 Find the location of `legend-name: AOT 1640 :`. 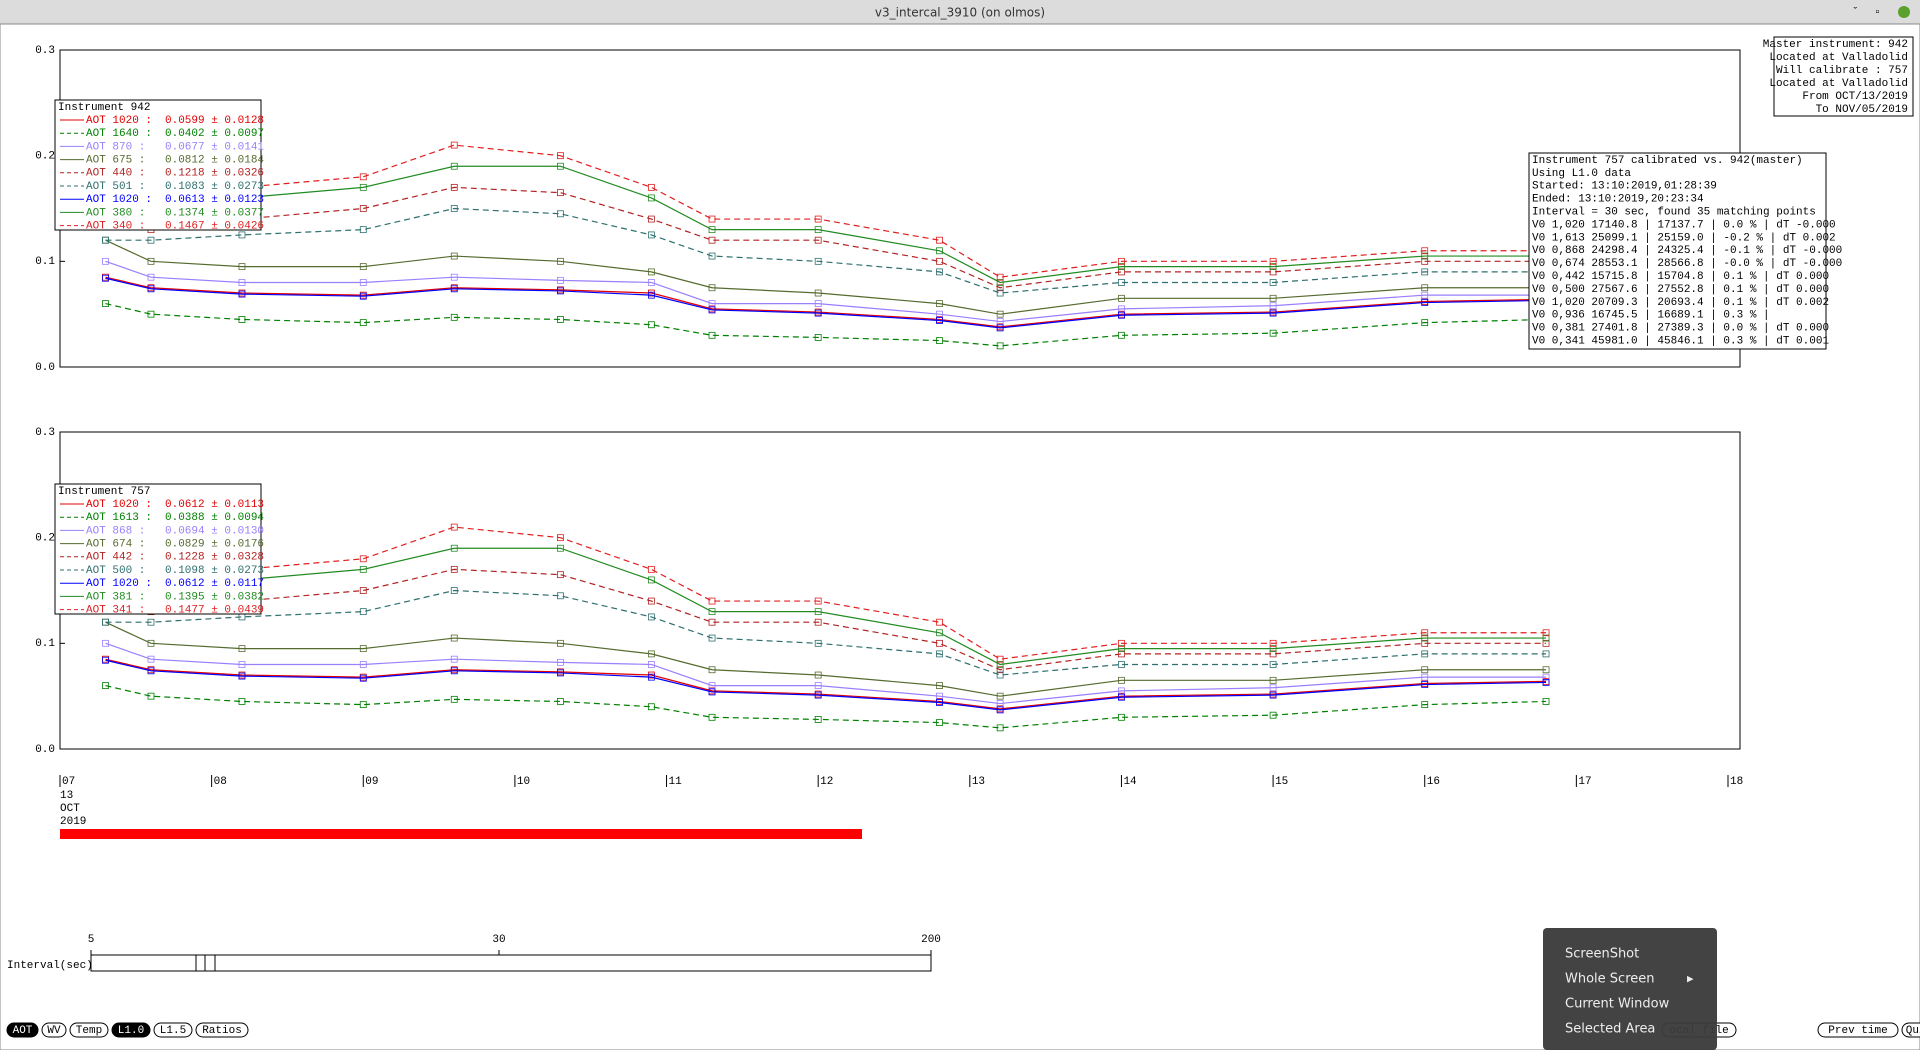

legend-name: AOT 1640 : is located at coordinates (119, 134).